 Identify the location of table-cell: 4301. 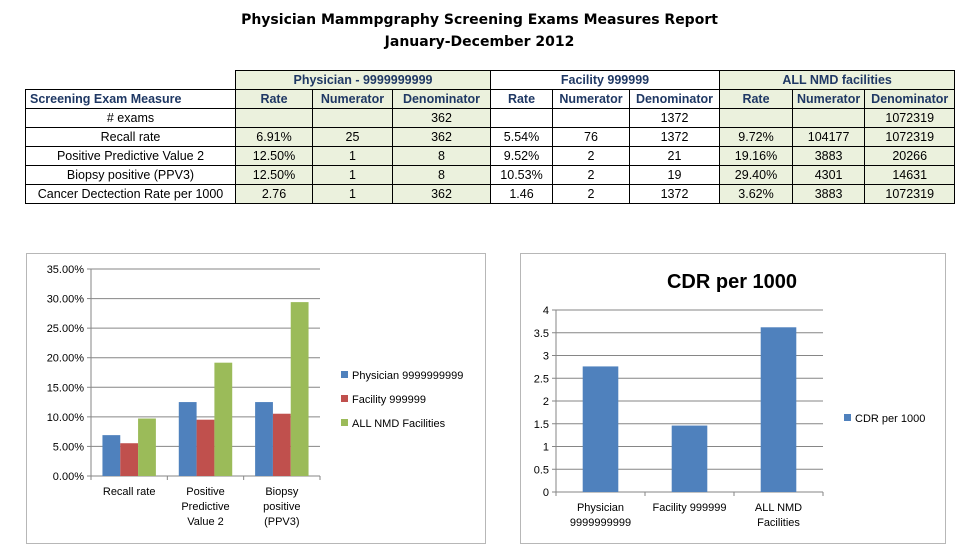
(828, 175).